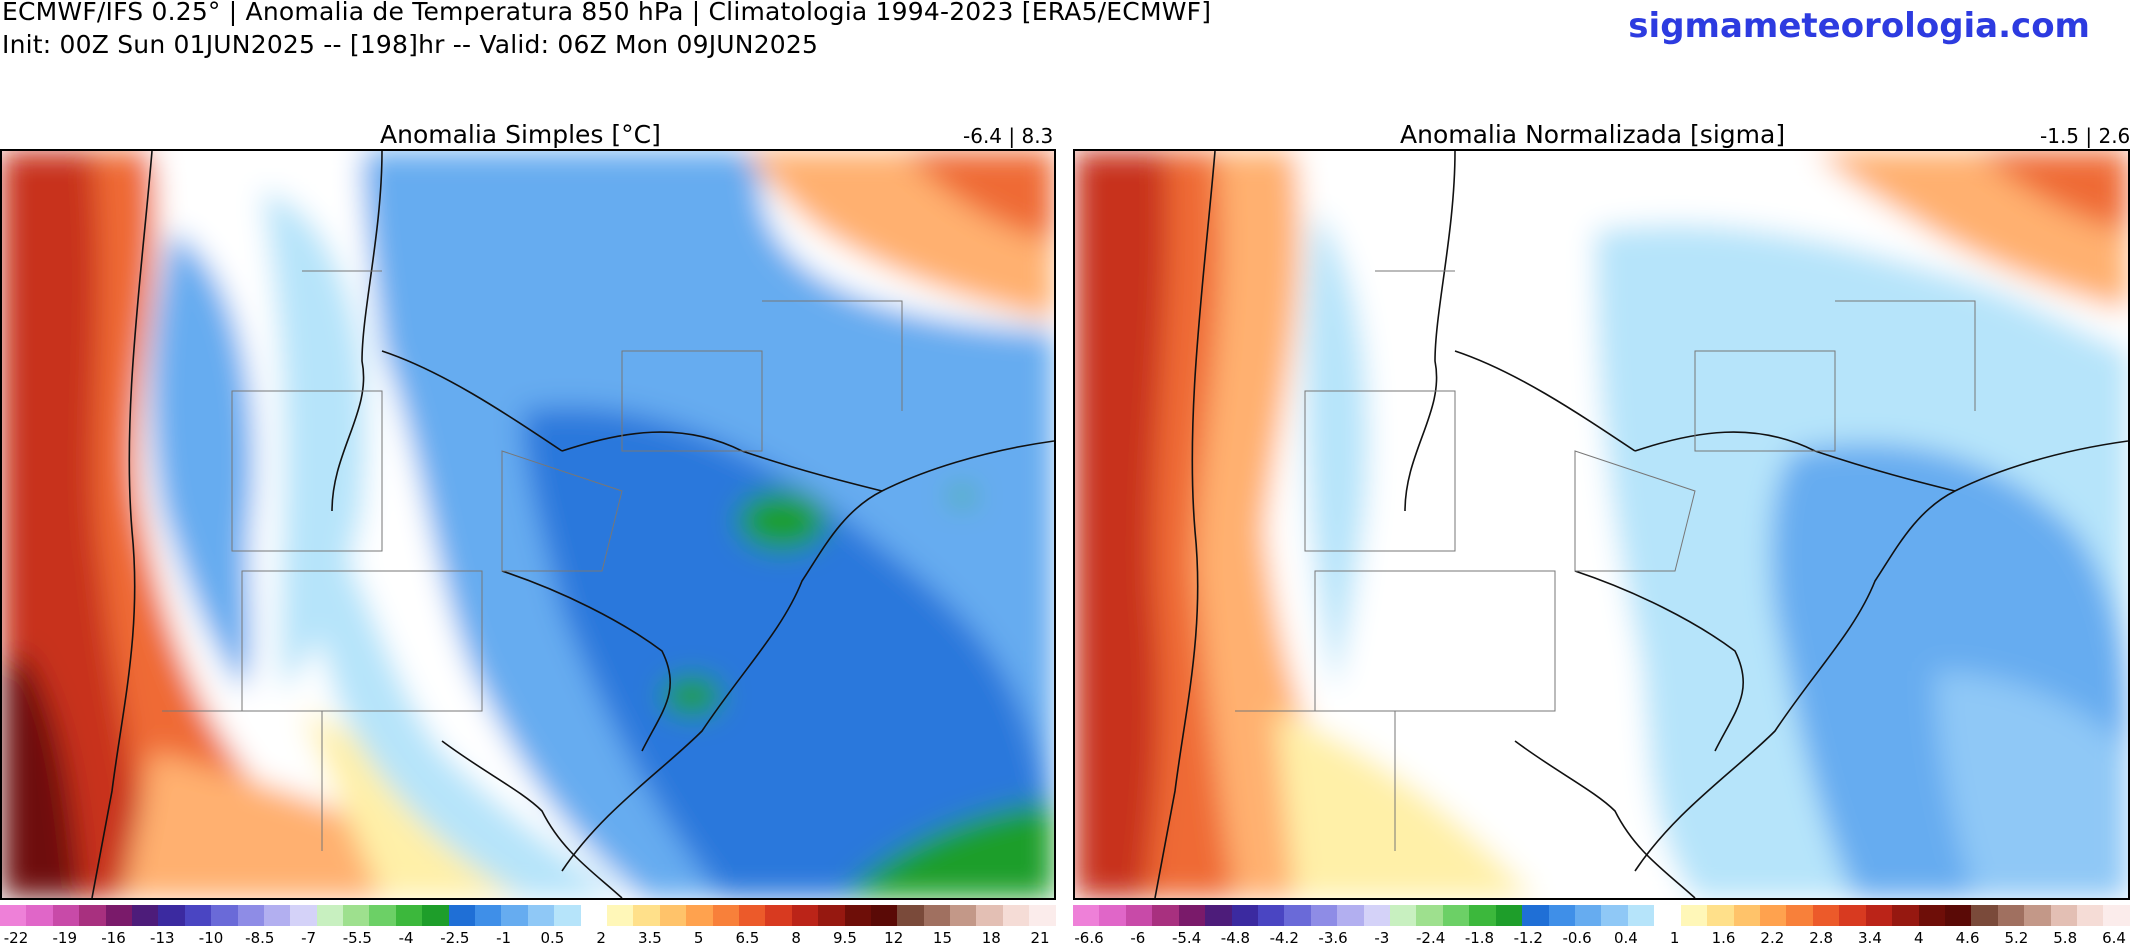 Image resolution: width=2130 pixels, height=947 pixels. I want to click on colorbar-tick-label: -4, so click(406, 938).